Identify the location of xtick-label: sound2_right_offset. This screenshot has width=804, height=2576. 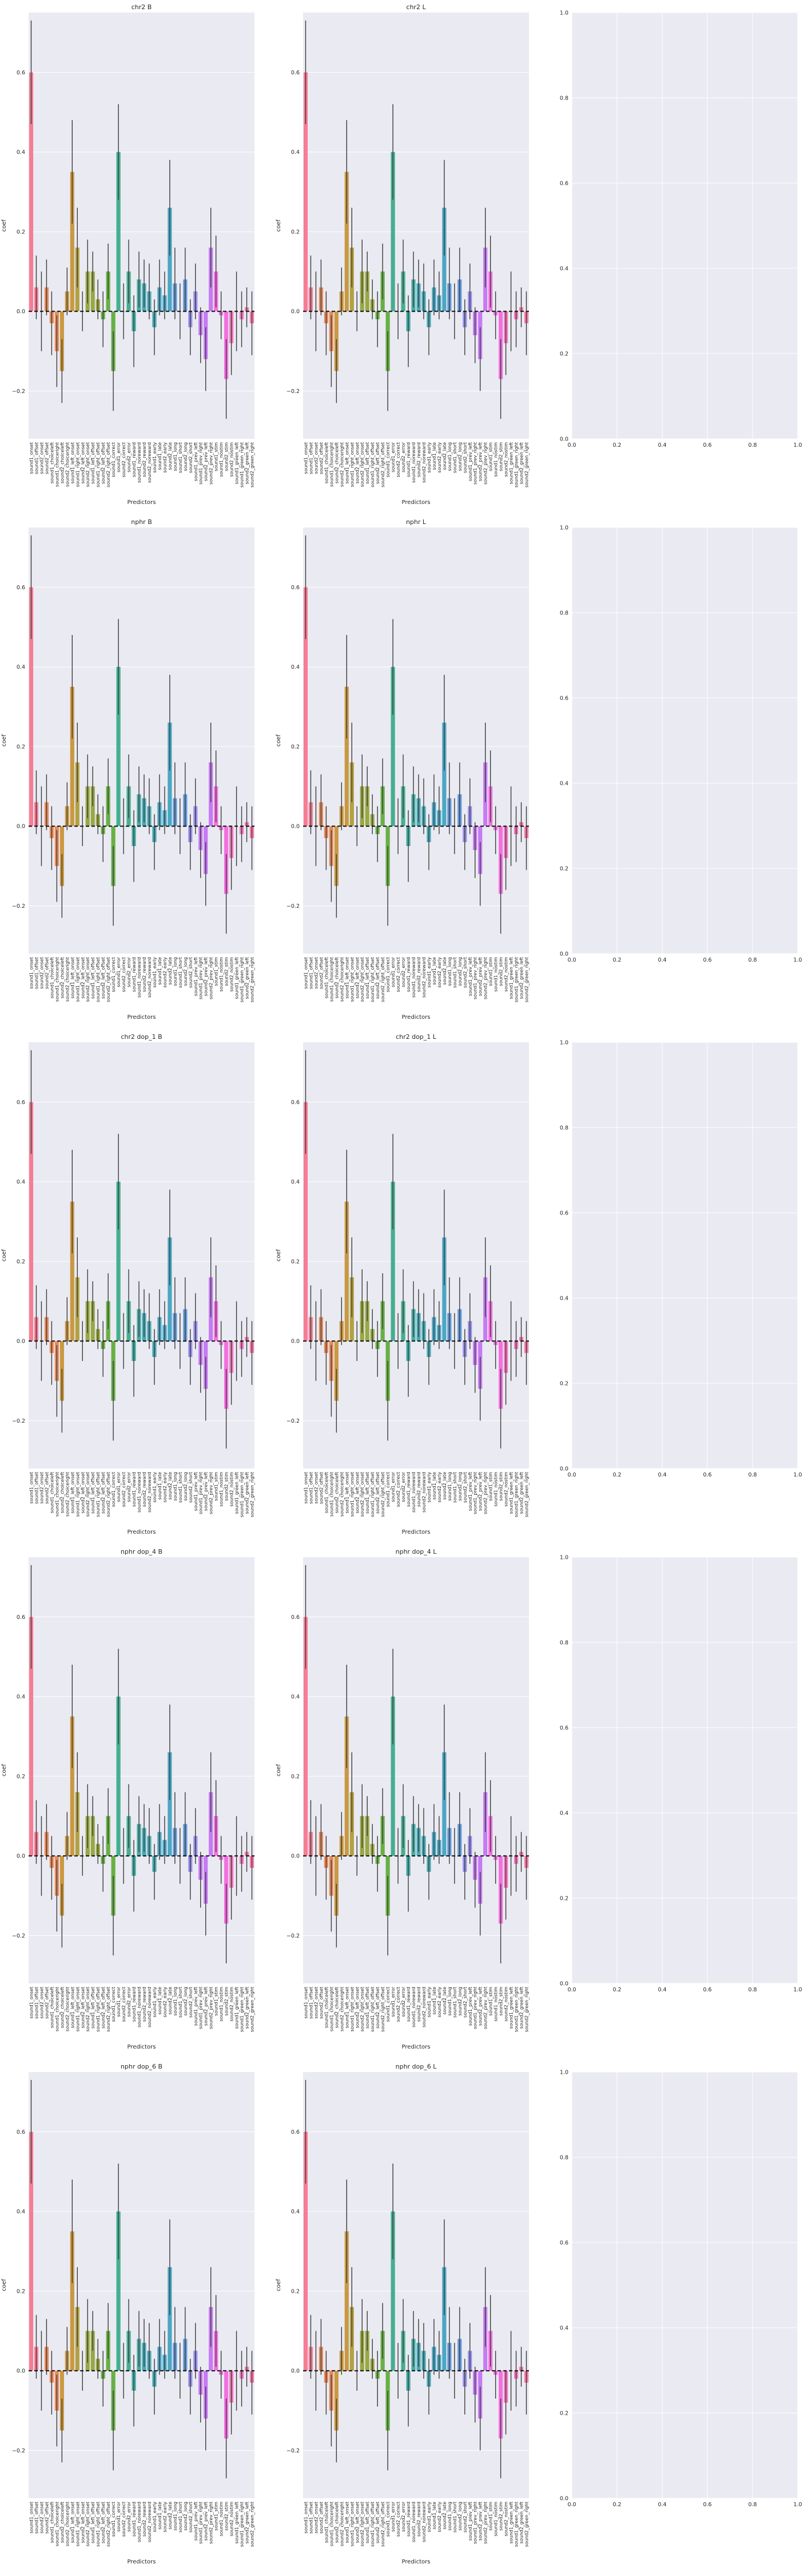
(109, 979).